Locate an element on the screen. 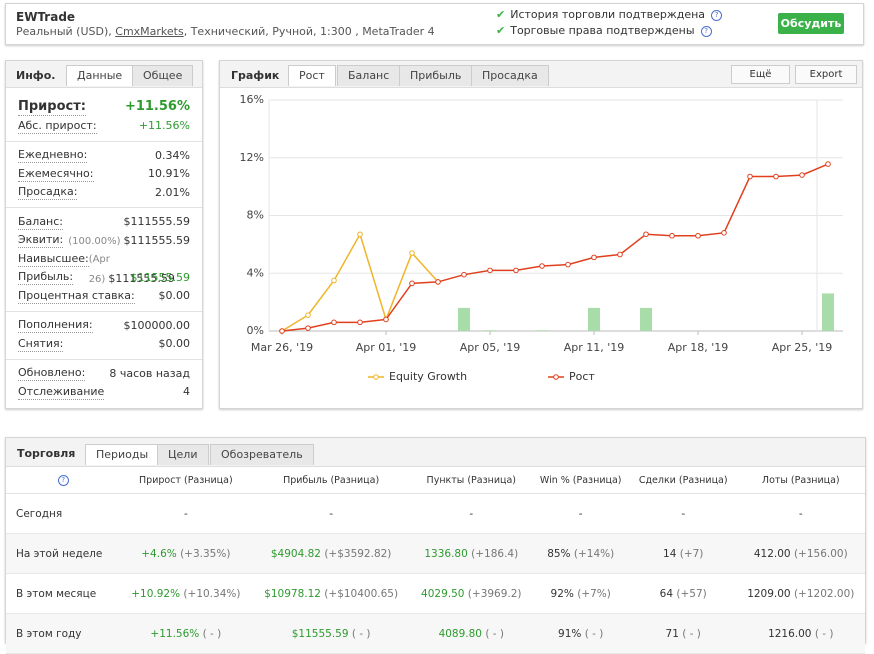  export-button: Export is located at coordinates (826, 74).